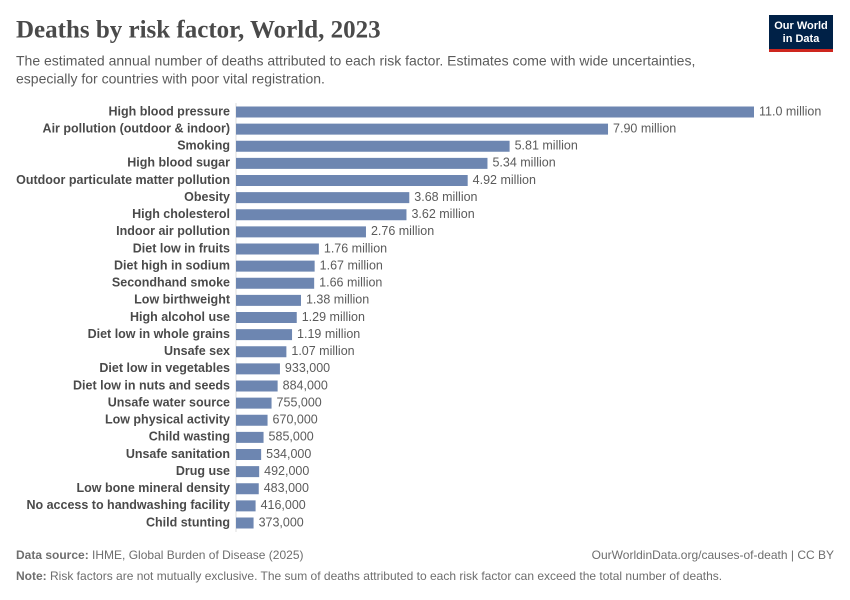 The width and height of the screenshot is (850, 600). What do you see at coordinates (136, 128) in the screenshot?
I see `category-label: Air pollution (outdoor & indoor)` at bounding box center [136, 128].